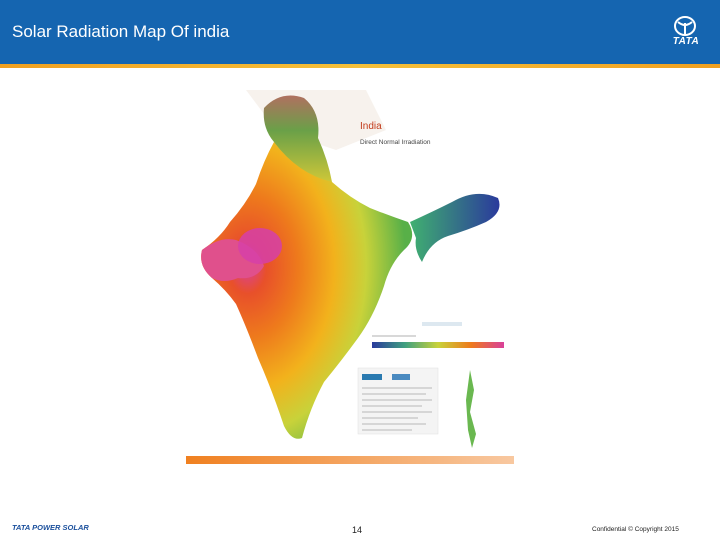 The image size is (720, 540). What do you see at coordinates (357, 530) in the screenshot?
I see `page-number: 14` at bounding box center [357, 530].